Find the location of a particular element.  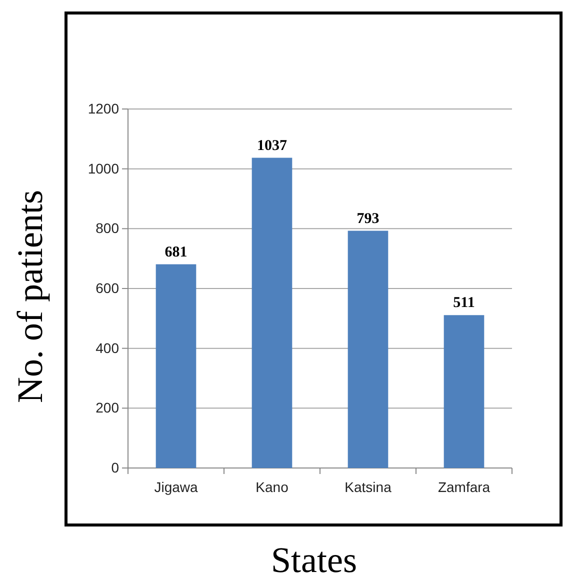

x-tick-label: Katsina is located at coordinates (368, 486).